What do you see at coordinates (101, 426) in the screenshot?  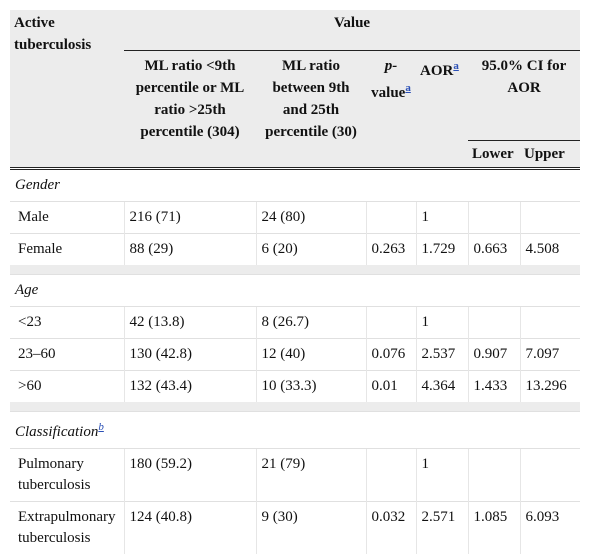 I see `footnote-link: b` at bounding box center [101, 426].